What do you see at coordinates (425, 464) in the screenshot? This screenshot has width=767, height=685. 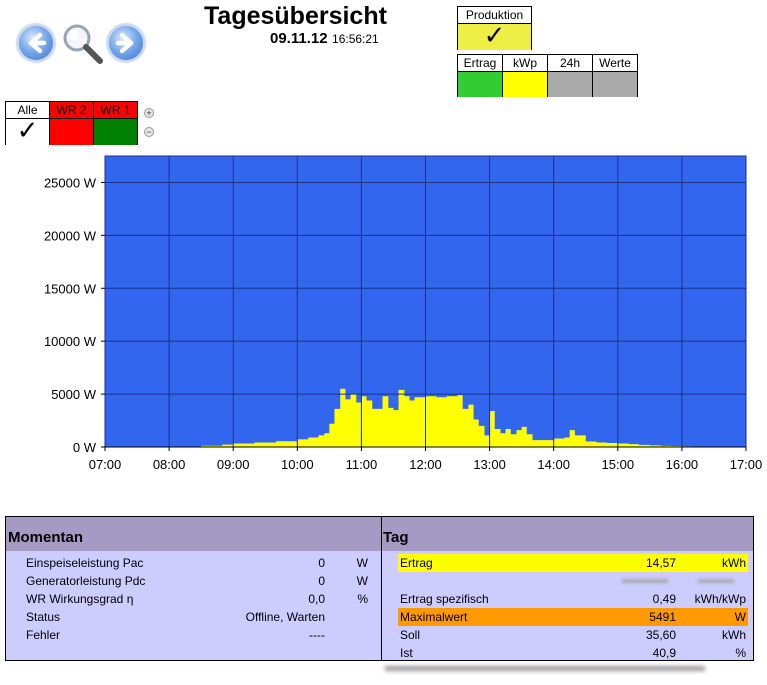 I see `x-tick-label: 12:00` at bounding box center [425, 464].